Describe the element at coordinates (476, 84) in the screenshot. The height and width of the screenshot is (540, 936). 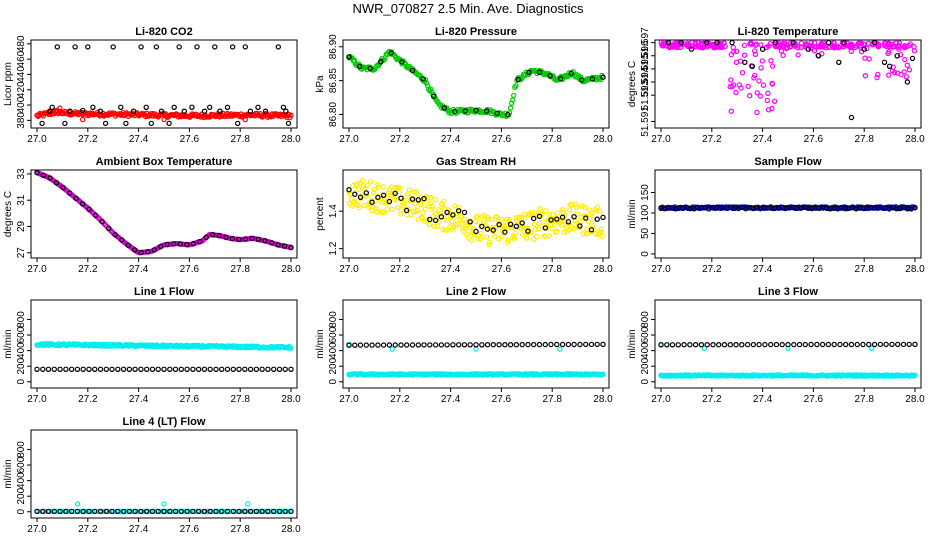
I see `series-layer` at that location.